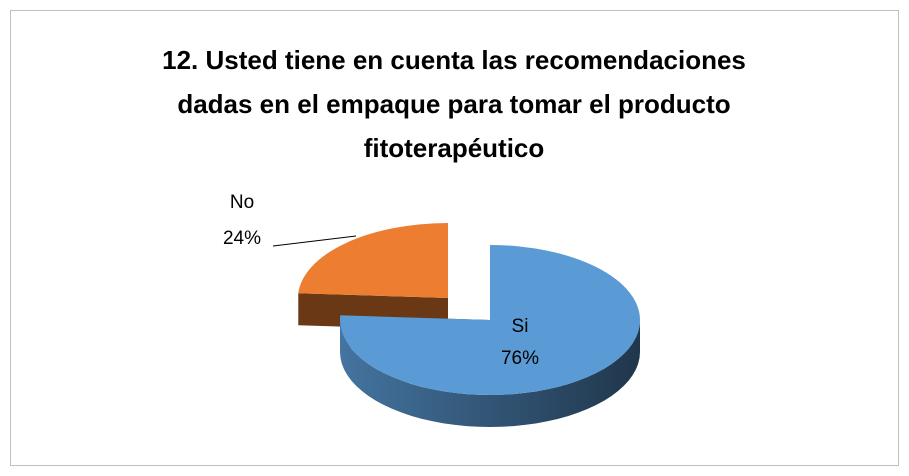 This screenshot has height=476, width=909. Describe the element at coordinates (520, 326) in the screenshot. I see `slice-category-label: Si` at that location.